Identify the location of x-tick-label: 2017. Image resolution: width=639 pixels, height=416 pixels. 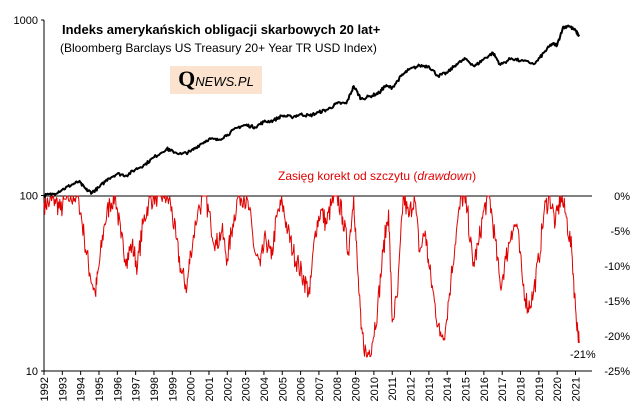
(503, 389).